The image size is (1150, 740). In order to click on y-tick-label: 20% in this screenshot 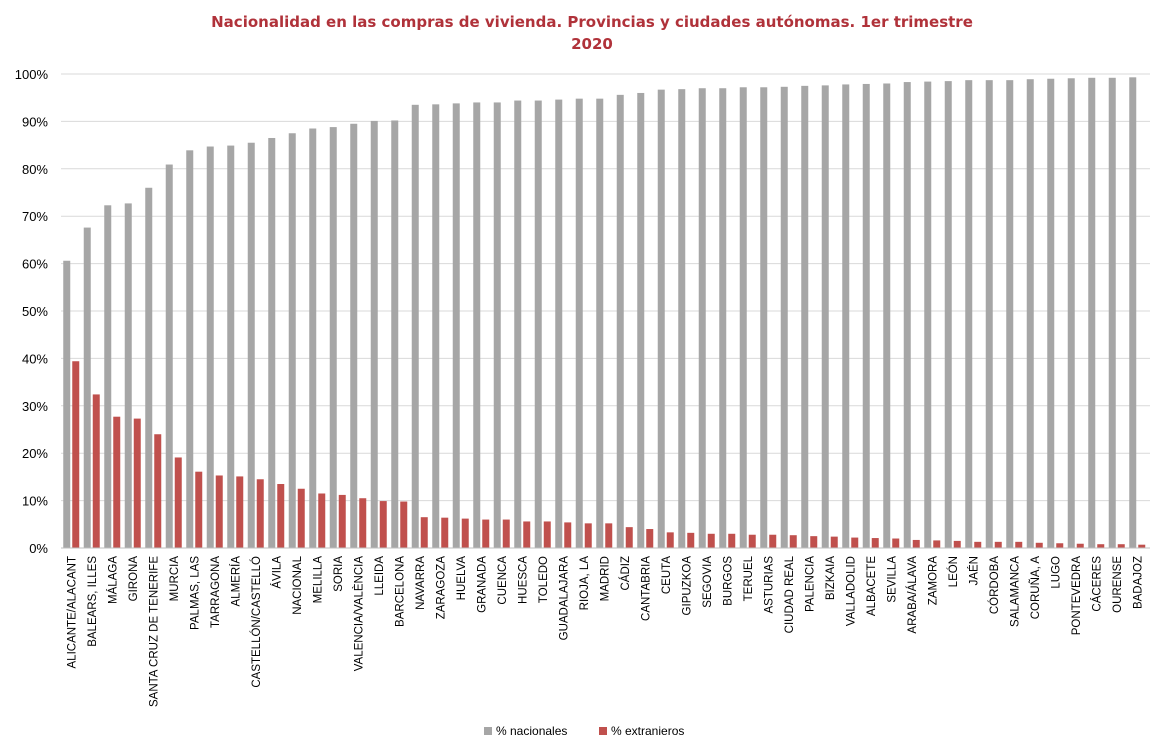, I will do `click(35, 453)`.